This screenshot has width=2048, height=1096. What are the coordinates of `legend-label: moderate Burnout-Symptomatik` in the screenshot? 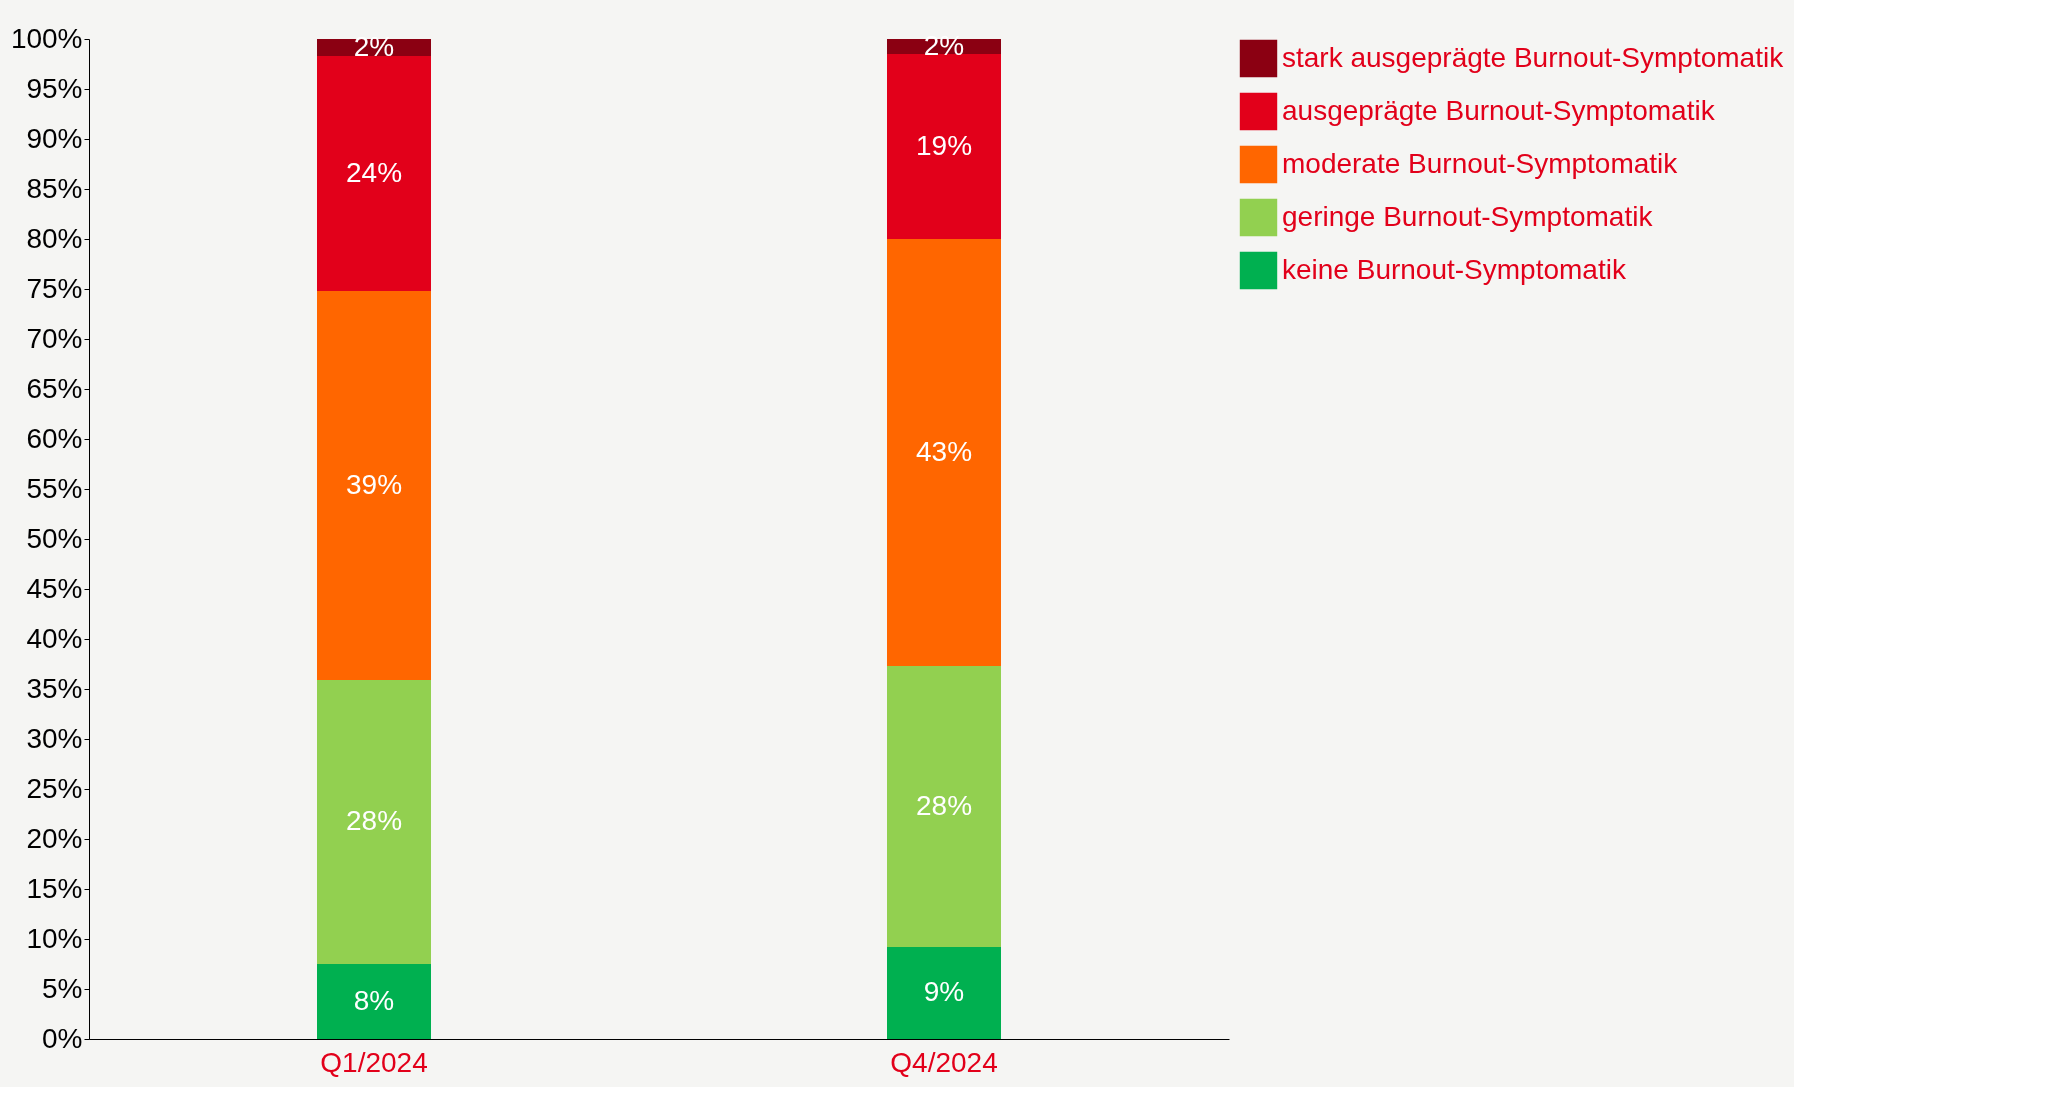 It's located at (1480, 163).